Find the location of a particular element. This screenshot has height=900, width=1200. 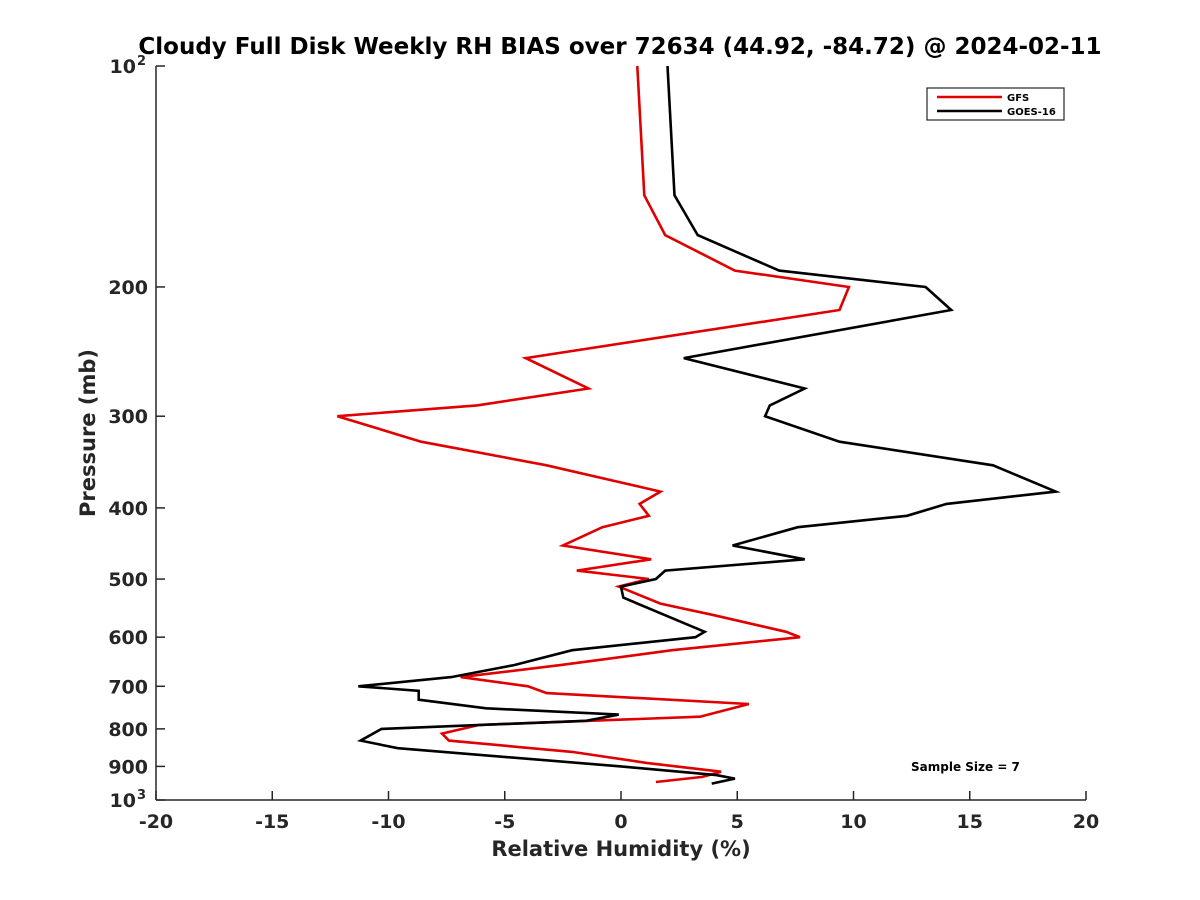

y-tick-label: 300 is located at coordinates (128, 417).